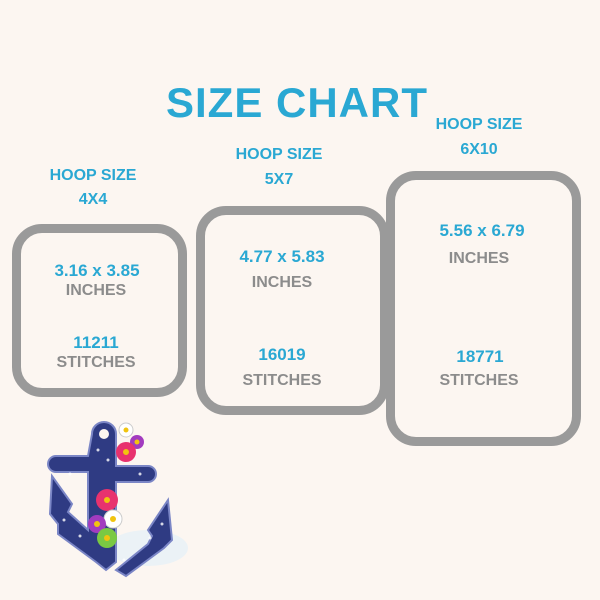 This screenshot has width=600, height=600. Describe the element at coordinates (483, 308) in the screenshot. I see `hoop-frame-6x10` at that location.